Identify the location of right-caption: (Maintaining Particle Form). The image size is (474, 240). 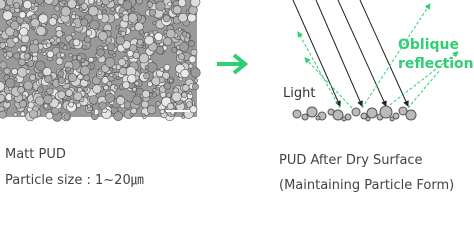
(366, 185).